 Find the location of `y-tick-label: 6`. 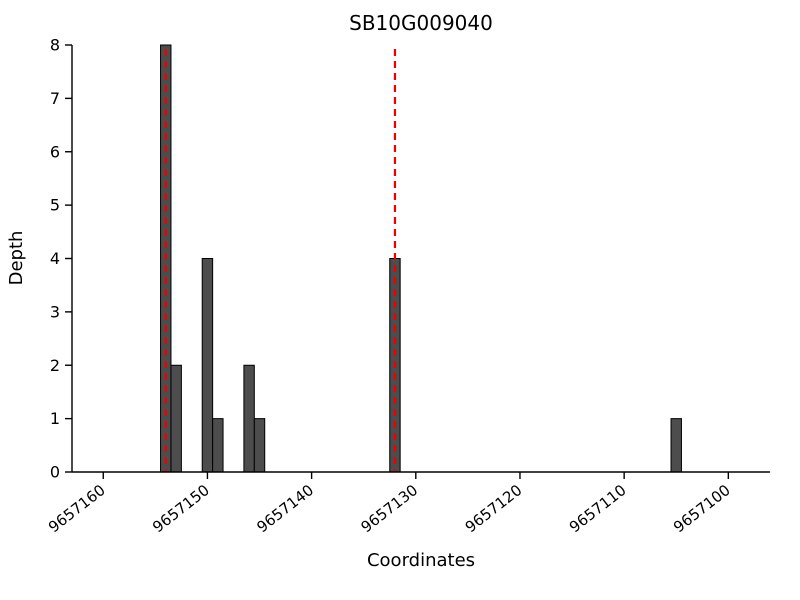

y-tick-label: 6 is located at coordinates (55, 151).